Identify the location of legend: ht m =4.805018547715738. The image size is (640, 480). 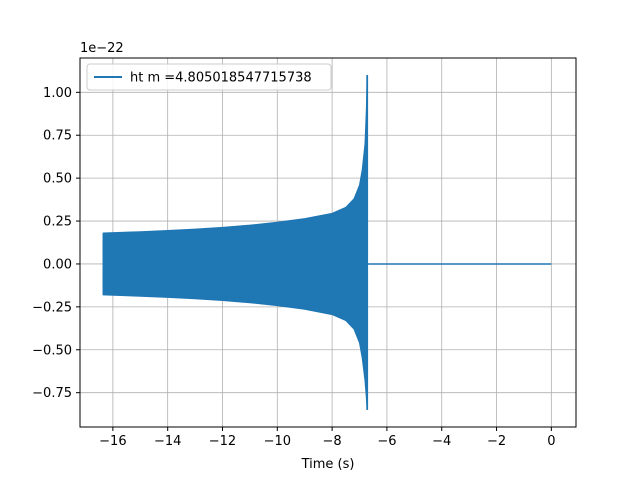
(209, 77).